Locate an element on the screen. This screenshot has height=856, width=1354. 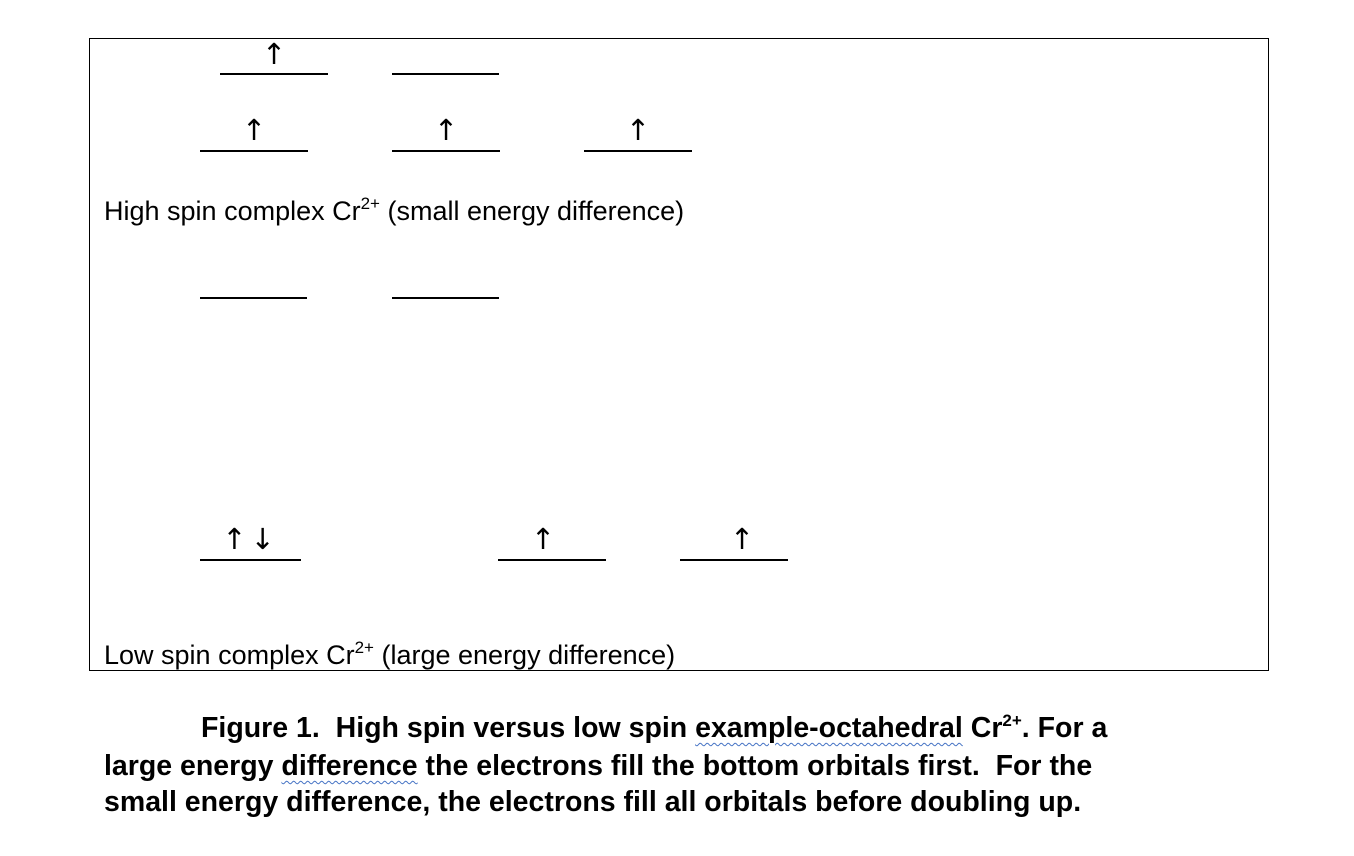
figure-caption-text: large energy is located at coordinates (193, 766).